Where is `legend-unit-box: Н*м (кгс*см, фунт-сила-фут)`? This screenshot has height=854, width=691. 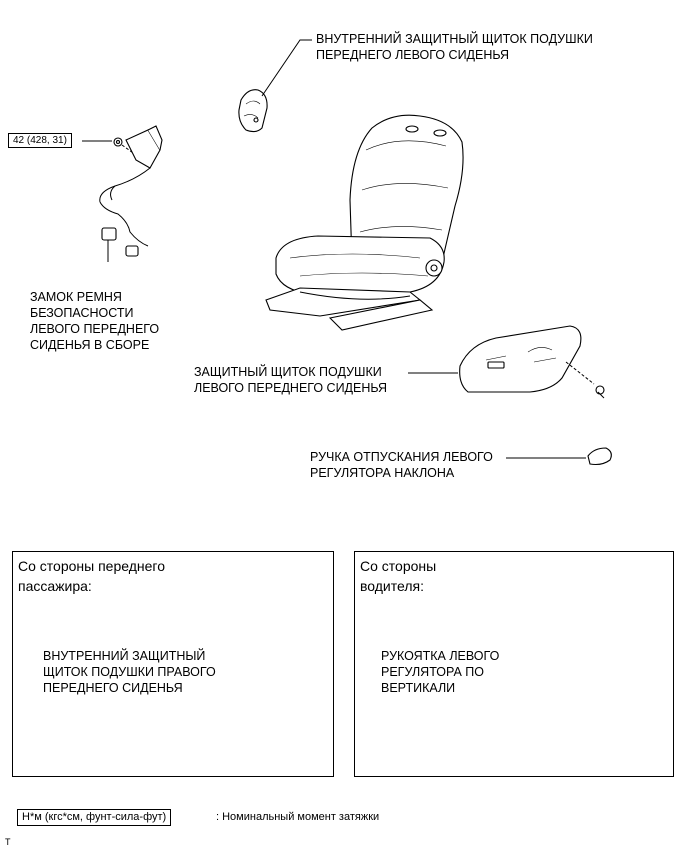 legend-unit-box: Н*м (кгс*см, фунт-сила-фут) is located at coordinates (94, 817).